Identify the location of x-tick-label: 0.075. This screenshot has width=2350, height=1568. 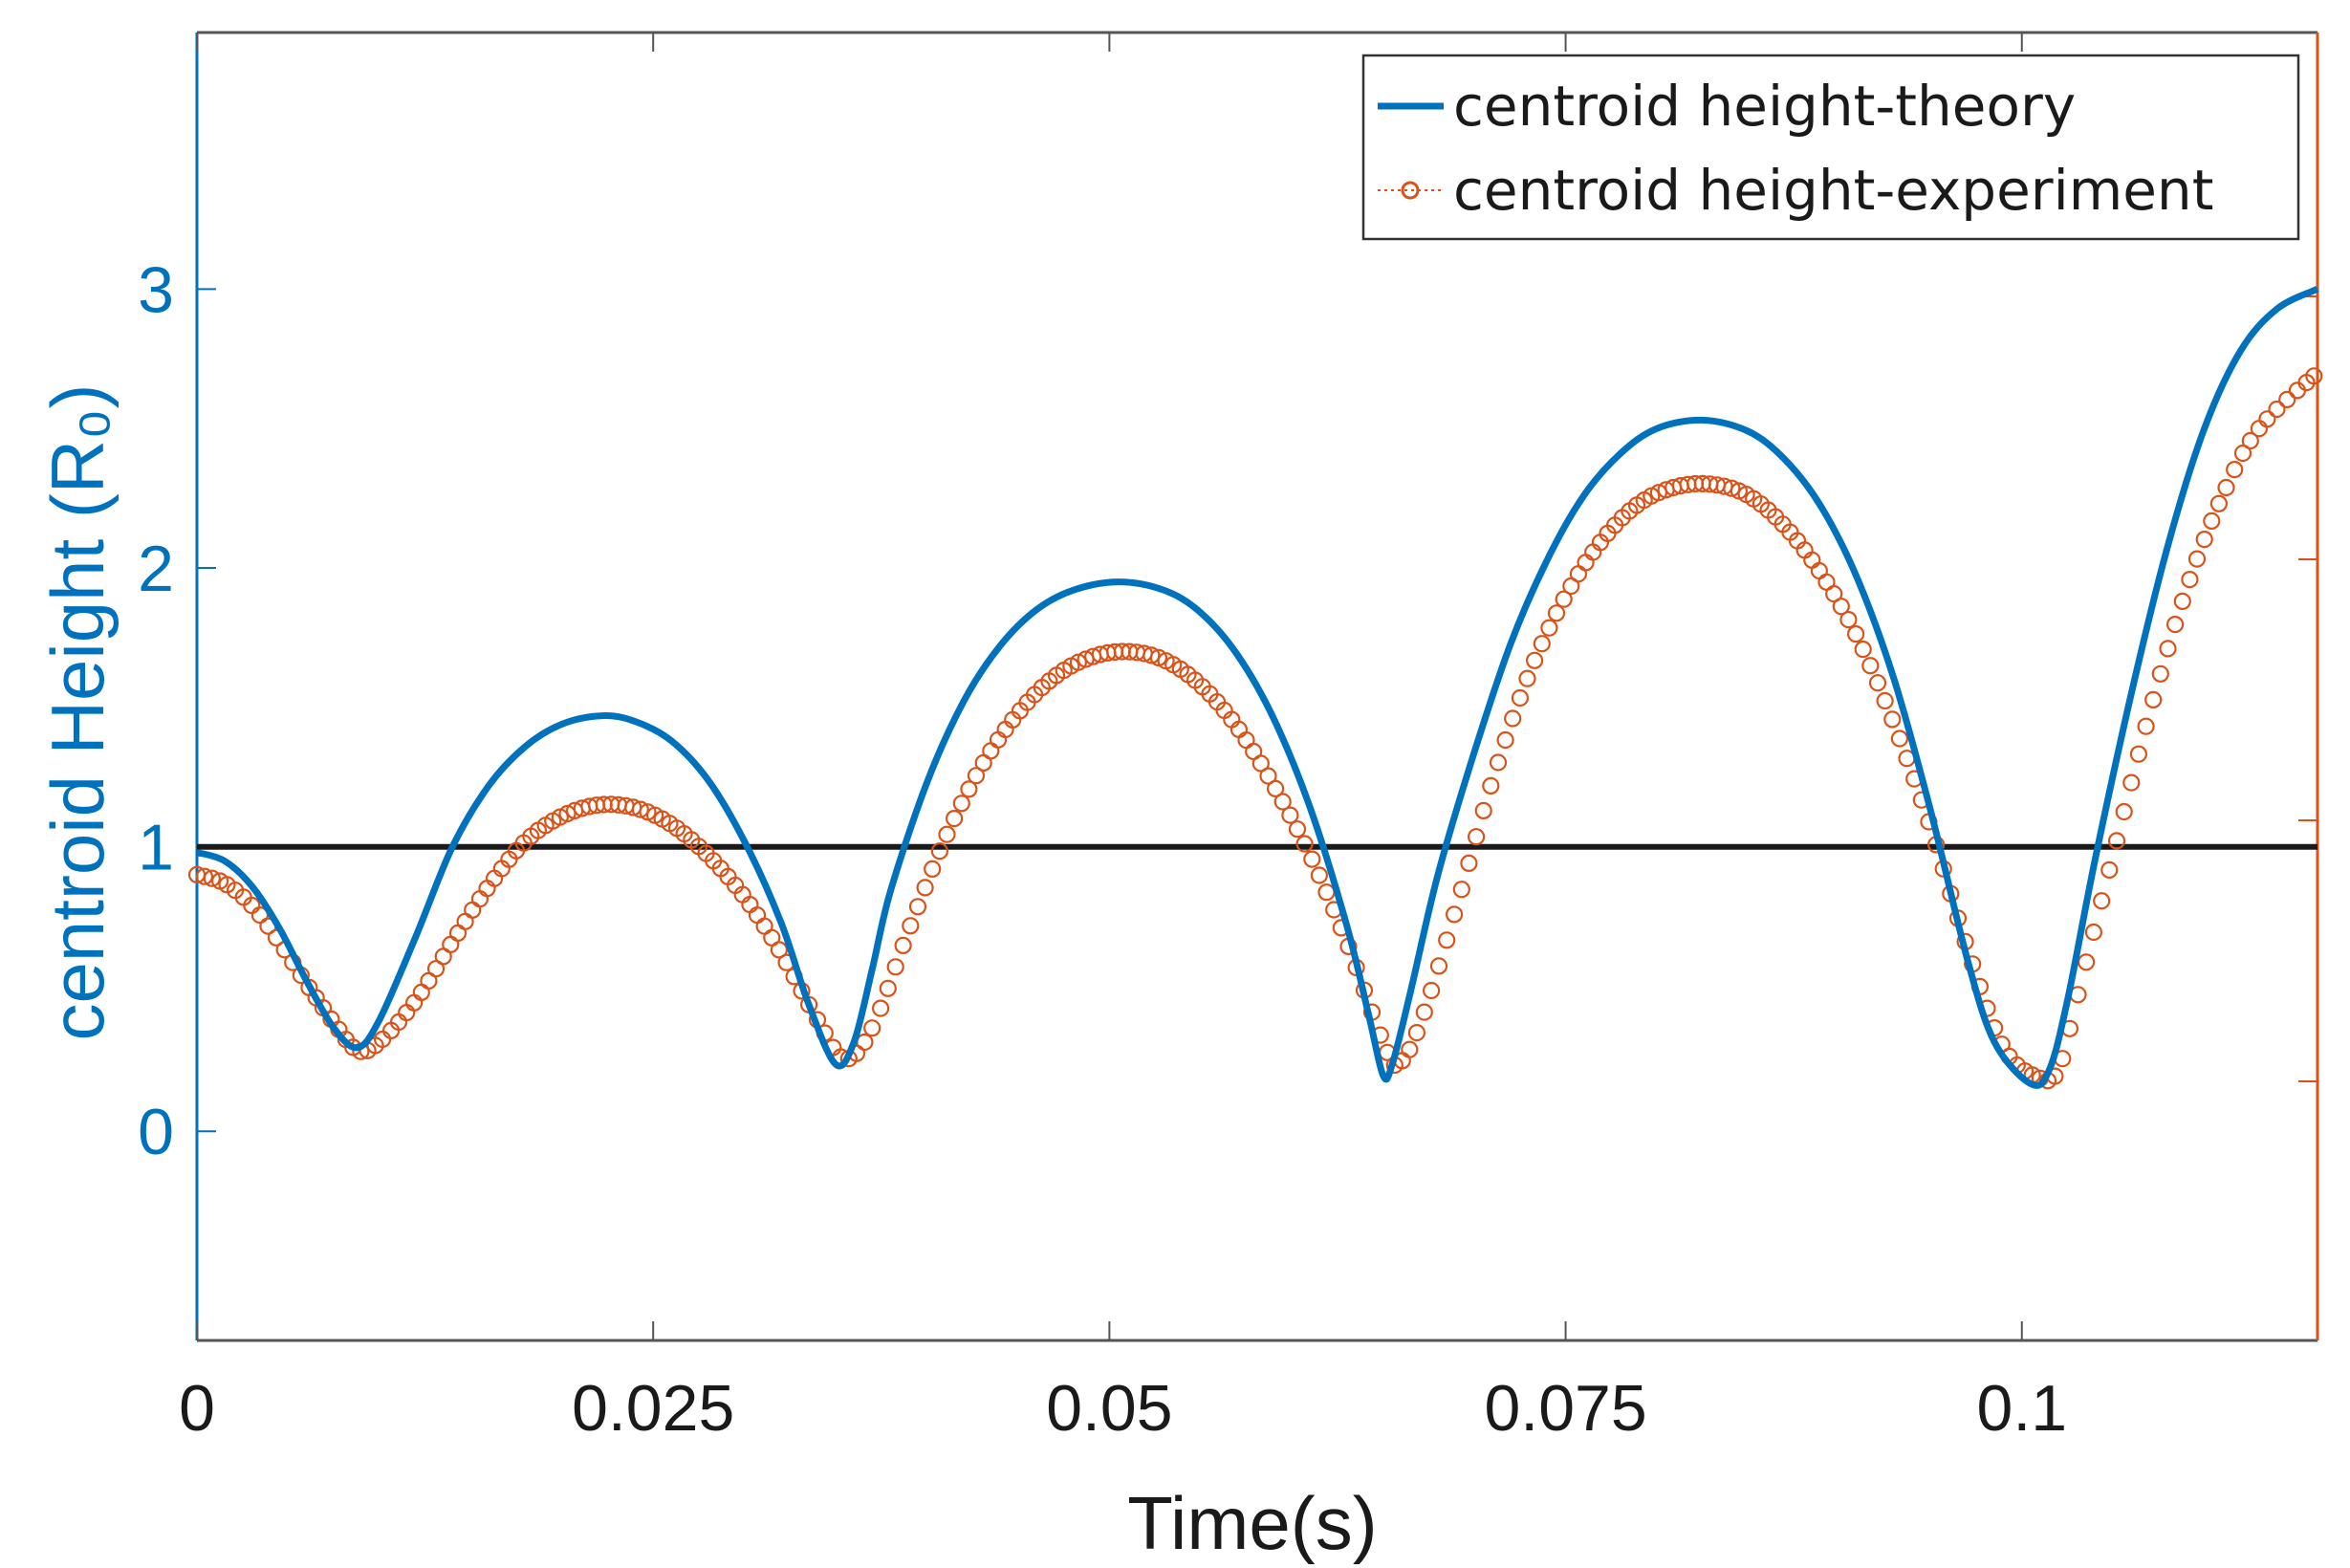
(1565, 1408).